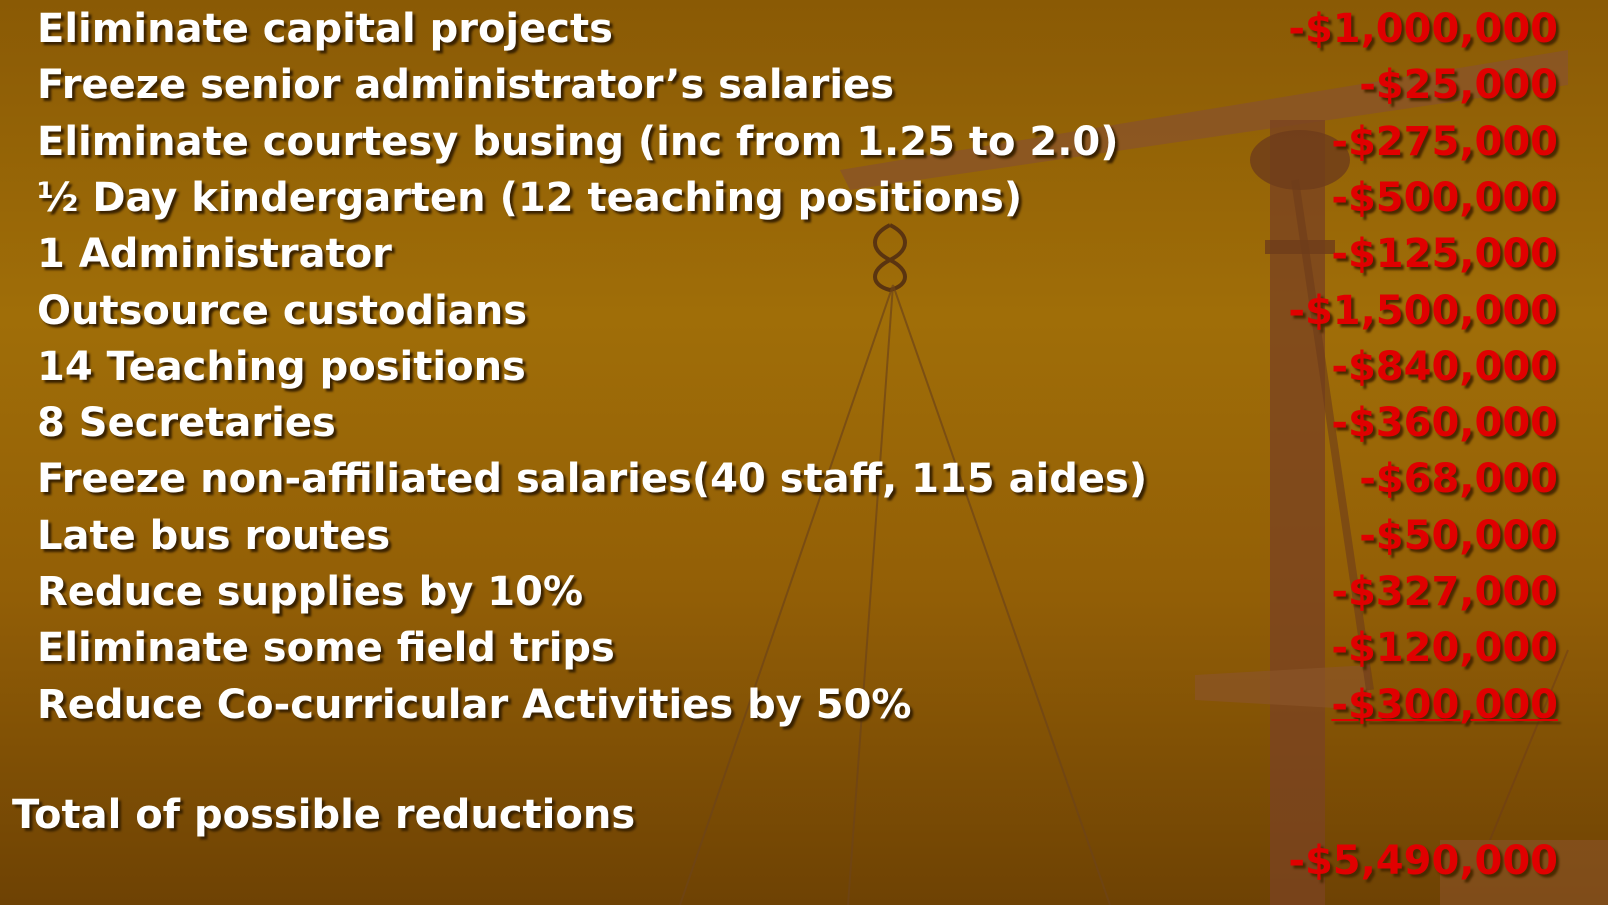 This screenshot has height=905, width=1608. I want to click on item-amount: -$120,000, so click(1444, 648).